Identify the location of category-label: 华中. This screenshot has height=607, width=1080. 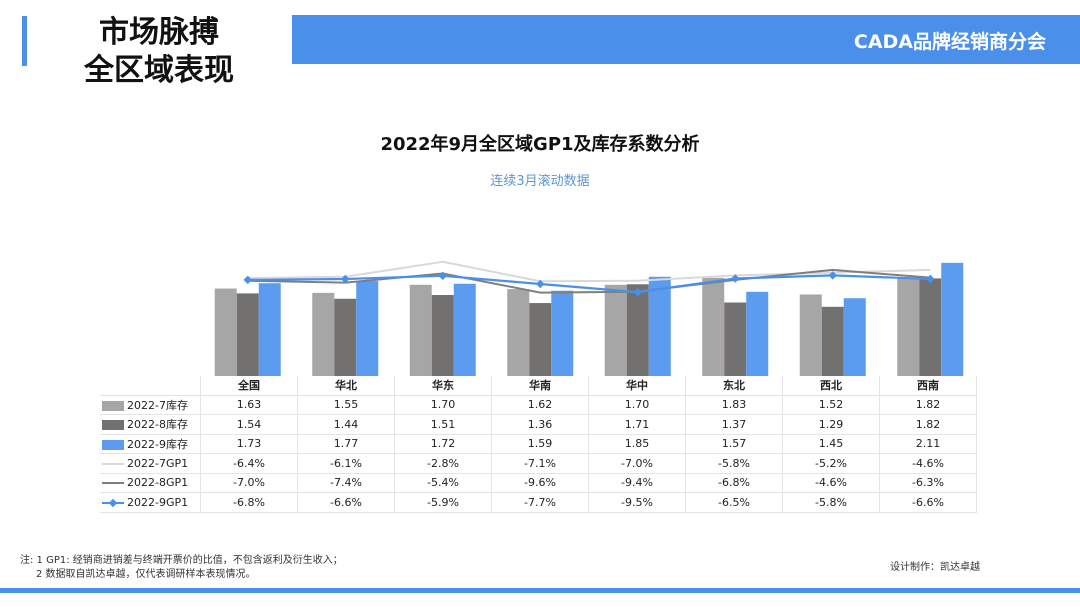
(637, 386).